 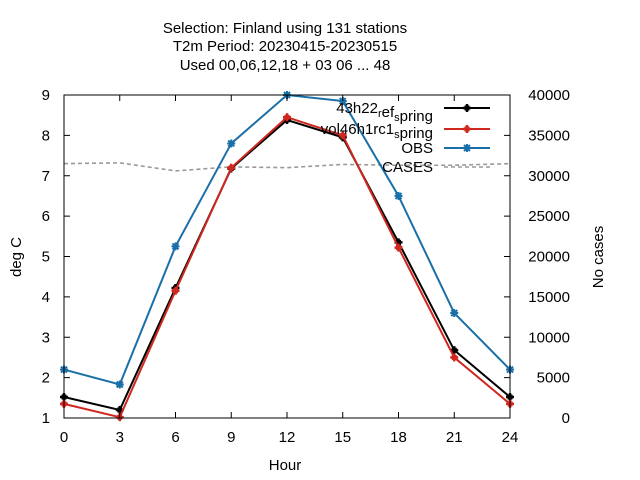 What do you see at coordinates (175, 437) in the screenshot?
I see `x-tick-label: 6` at bounding box center [175, 437].